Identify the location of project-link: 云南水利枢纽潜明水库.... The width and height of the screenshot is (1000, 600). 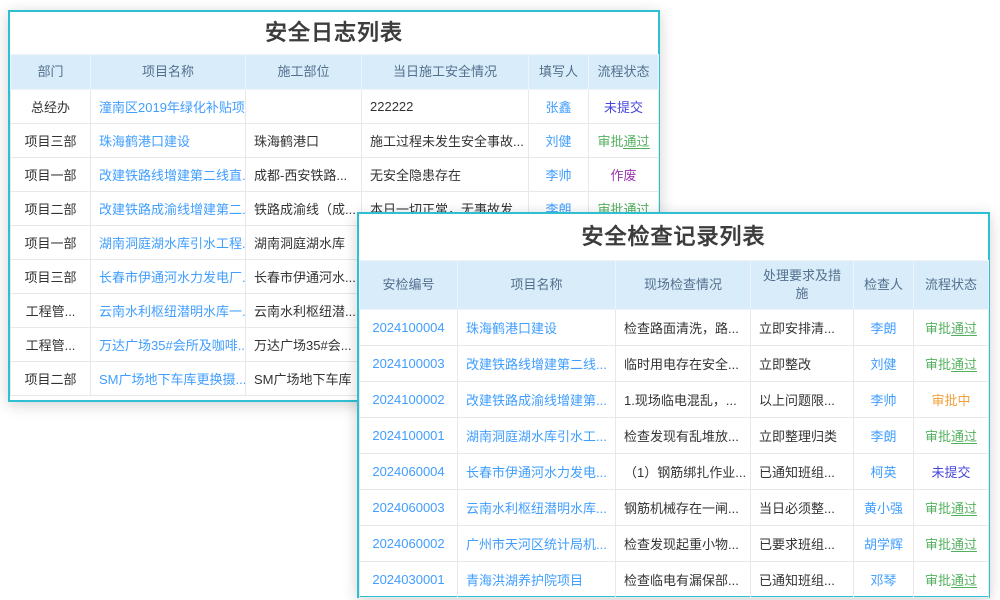
(536, 507).